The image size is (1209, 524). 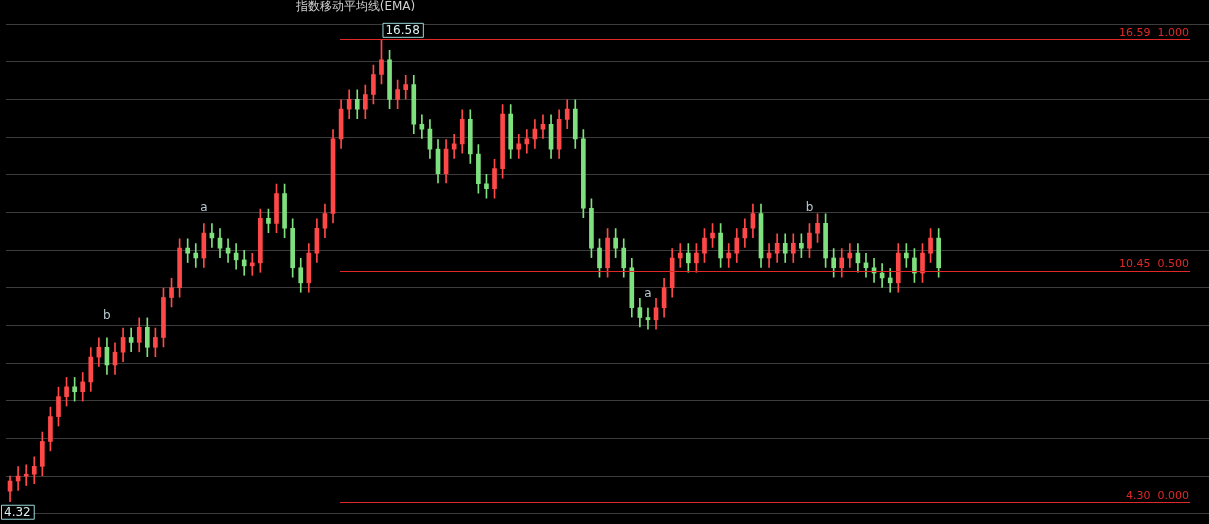 I want to click on annotation: 16.58, so click(x=402, y=29).